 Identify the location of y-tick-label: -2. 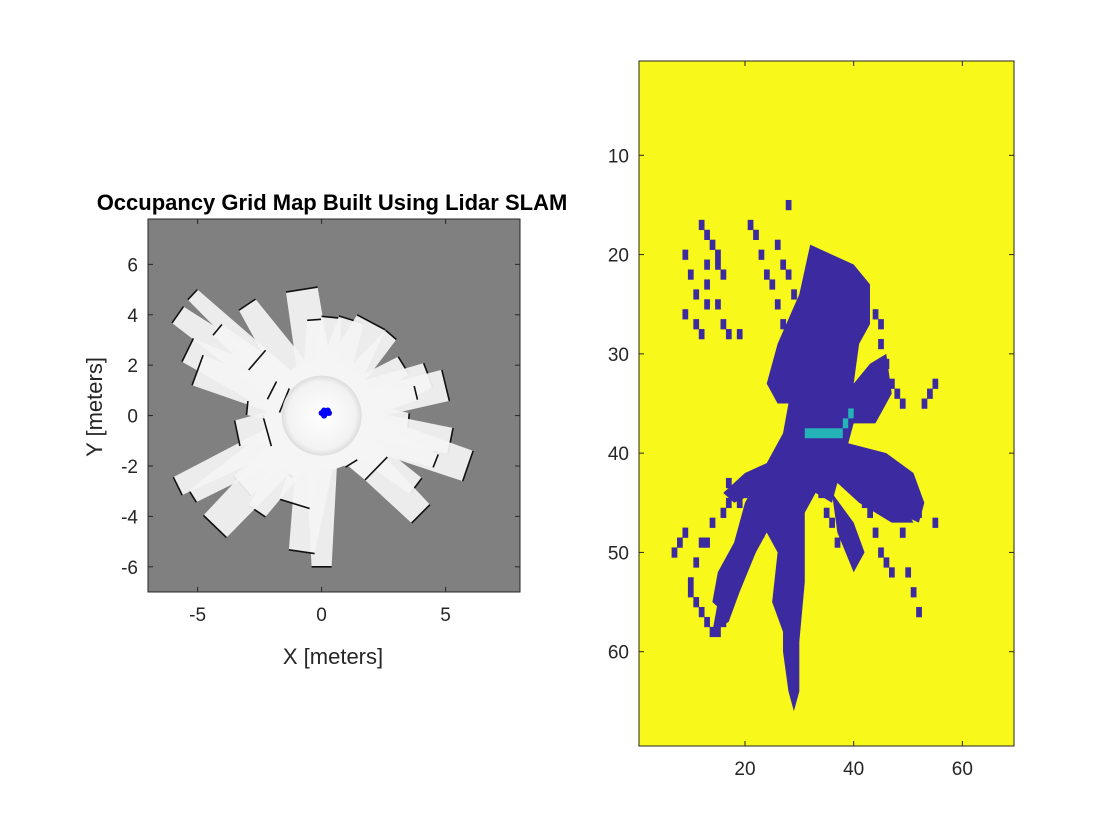
(129, 467).